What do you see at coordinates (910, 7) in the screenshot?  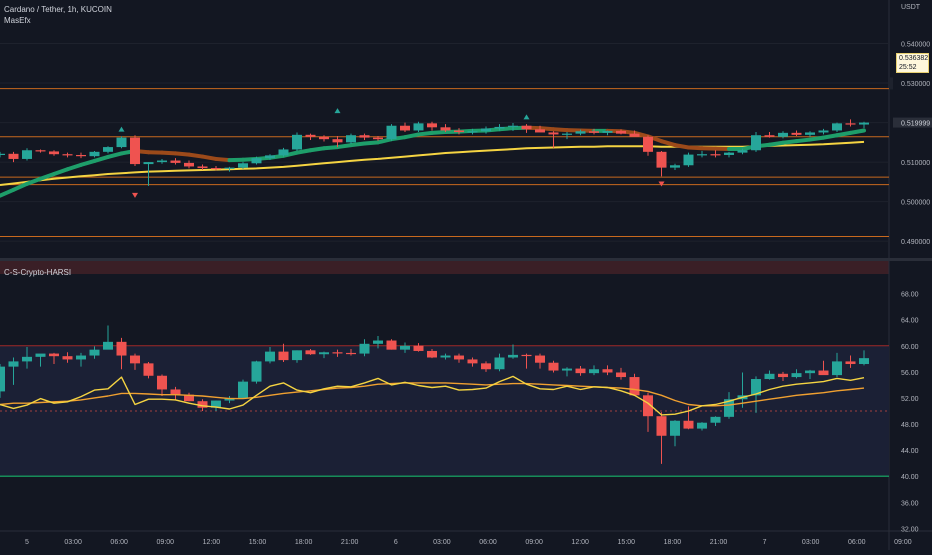 I see `currency-label: USDT` at bounding box center [910, 7].